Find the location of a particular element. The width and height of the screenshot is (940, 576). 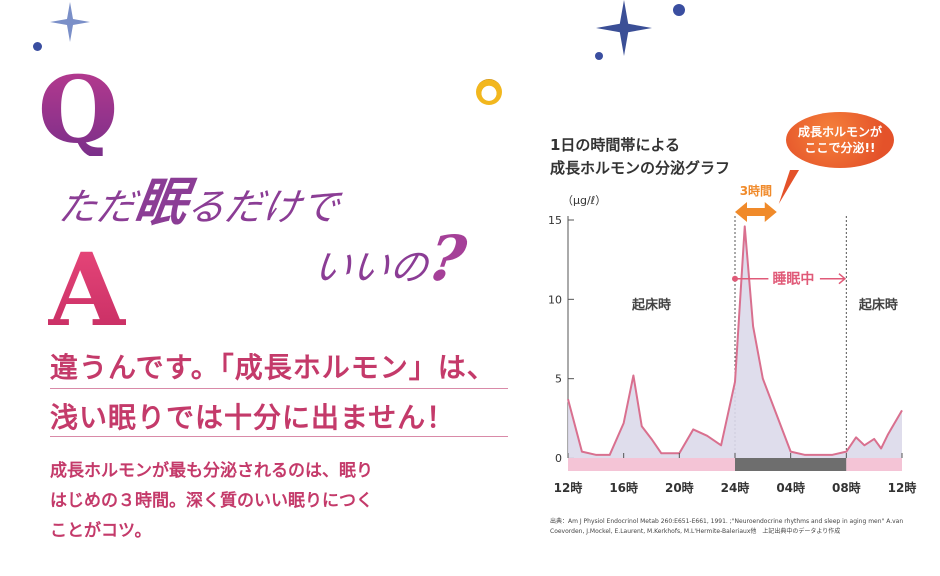

question-letter: Q is located at coordinates (78, 110).